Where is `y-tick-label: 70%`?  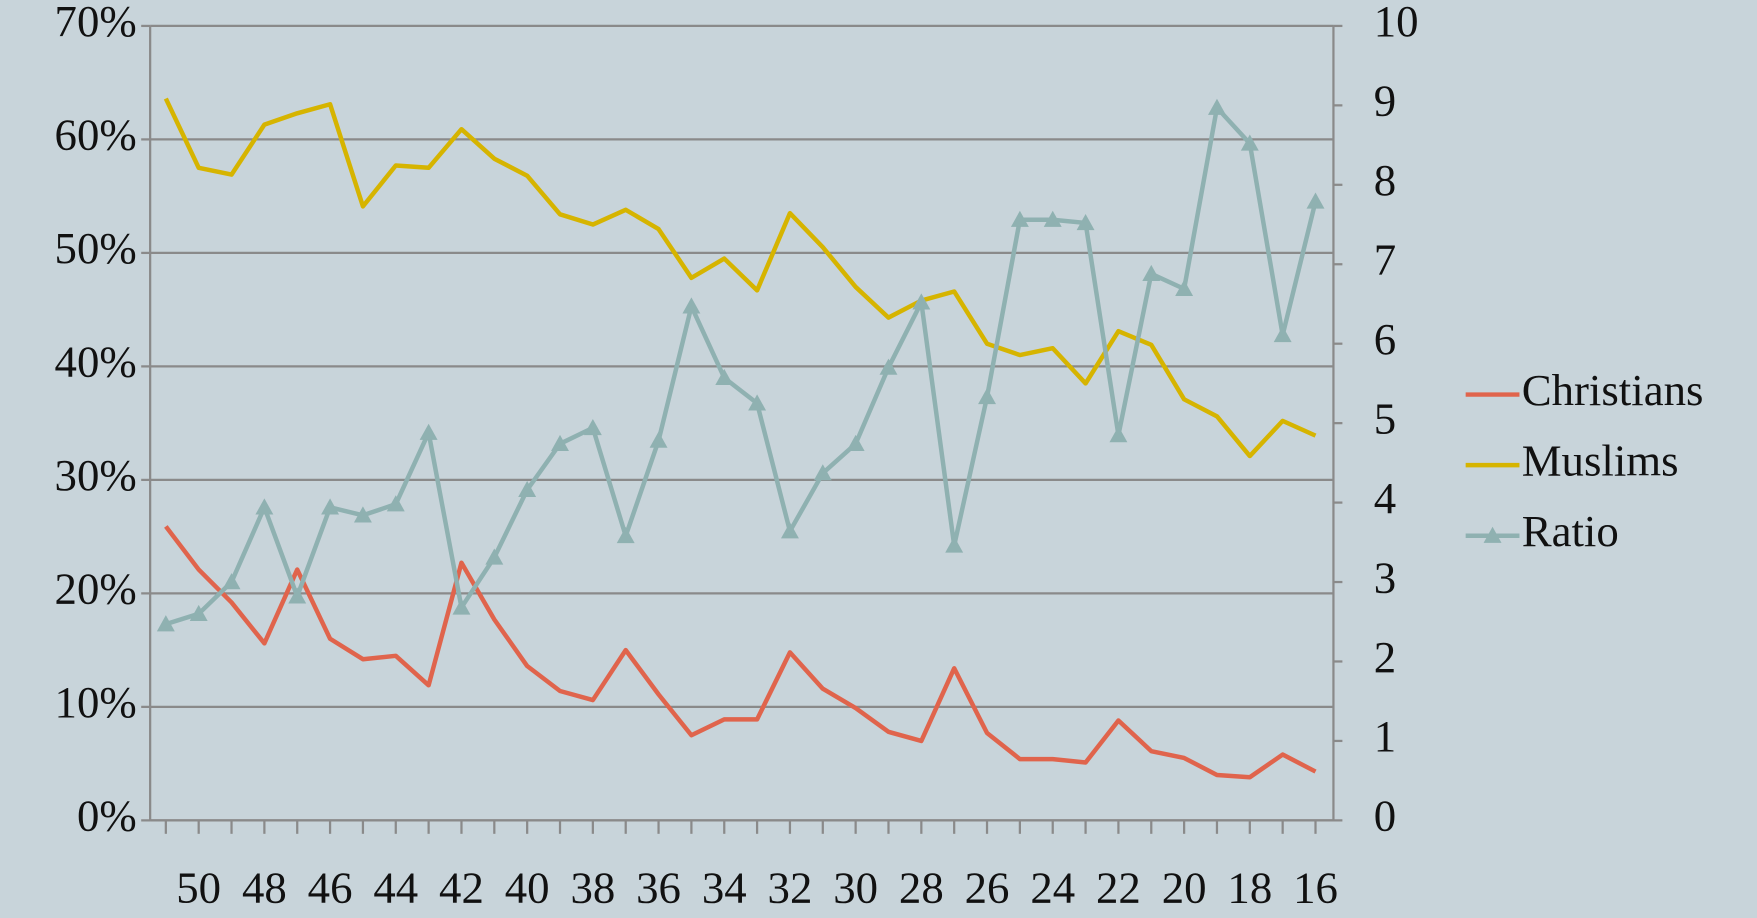
y-tick-label: 70% is located at coordinates (96, 23).